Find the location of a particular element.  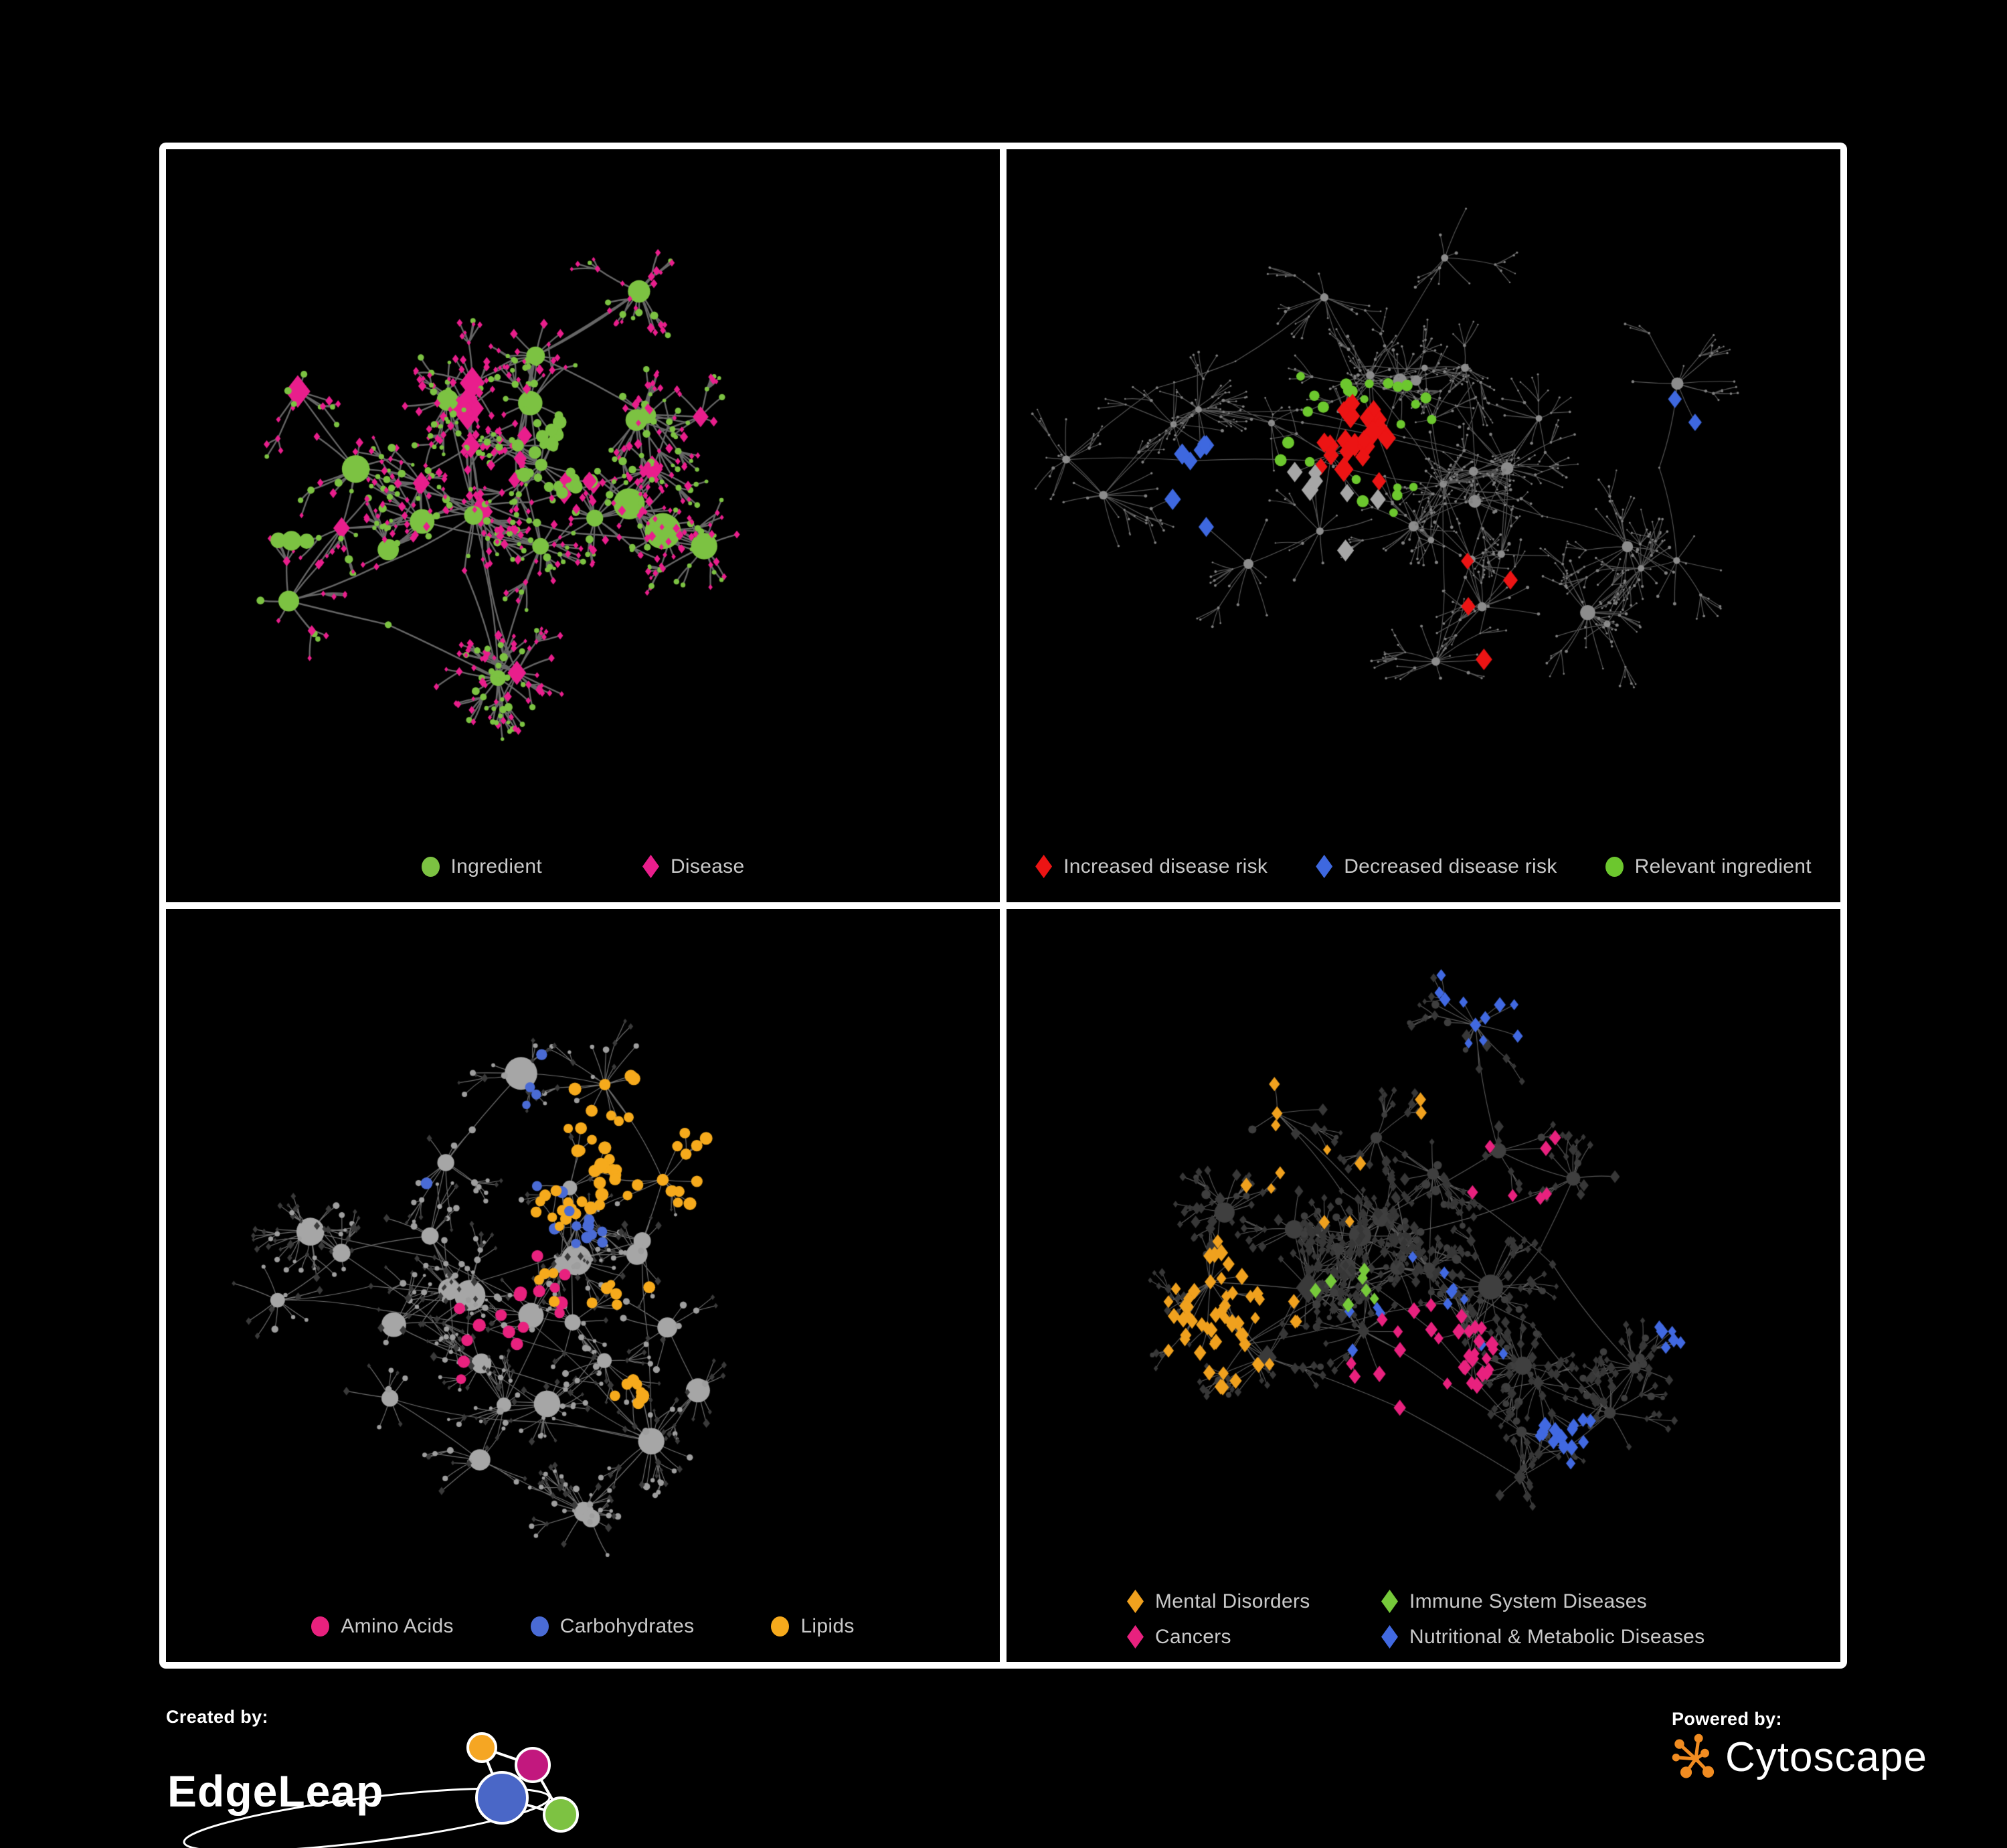

immune-diseases-marker-icon is located at coordinates (1389, 1601).